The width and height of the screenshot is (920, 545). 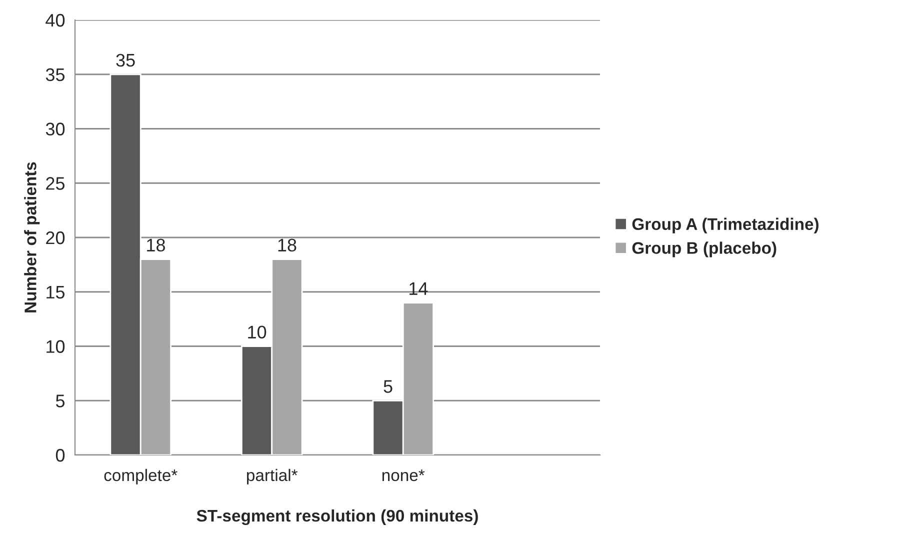 I want to click on y-tick-label: 30, so click(x=55, y=129).